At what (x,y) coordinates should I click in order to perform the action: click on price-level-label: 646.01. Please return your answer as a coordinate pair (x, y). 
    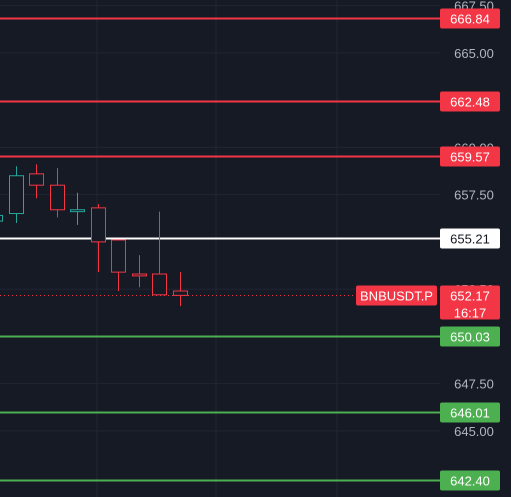
    Looking at the image, I should click on (470, 413).